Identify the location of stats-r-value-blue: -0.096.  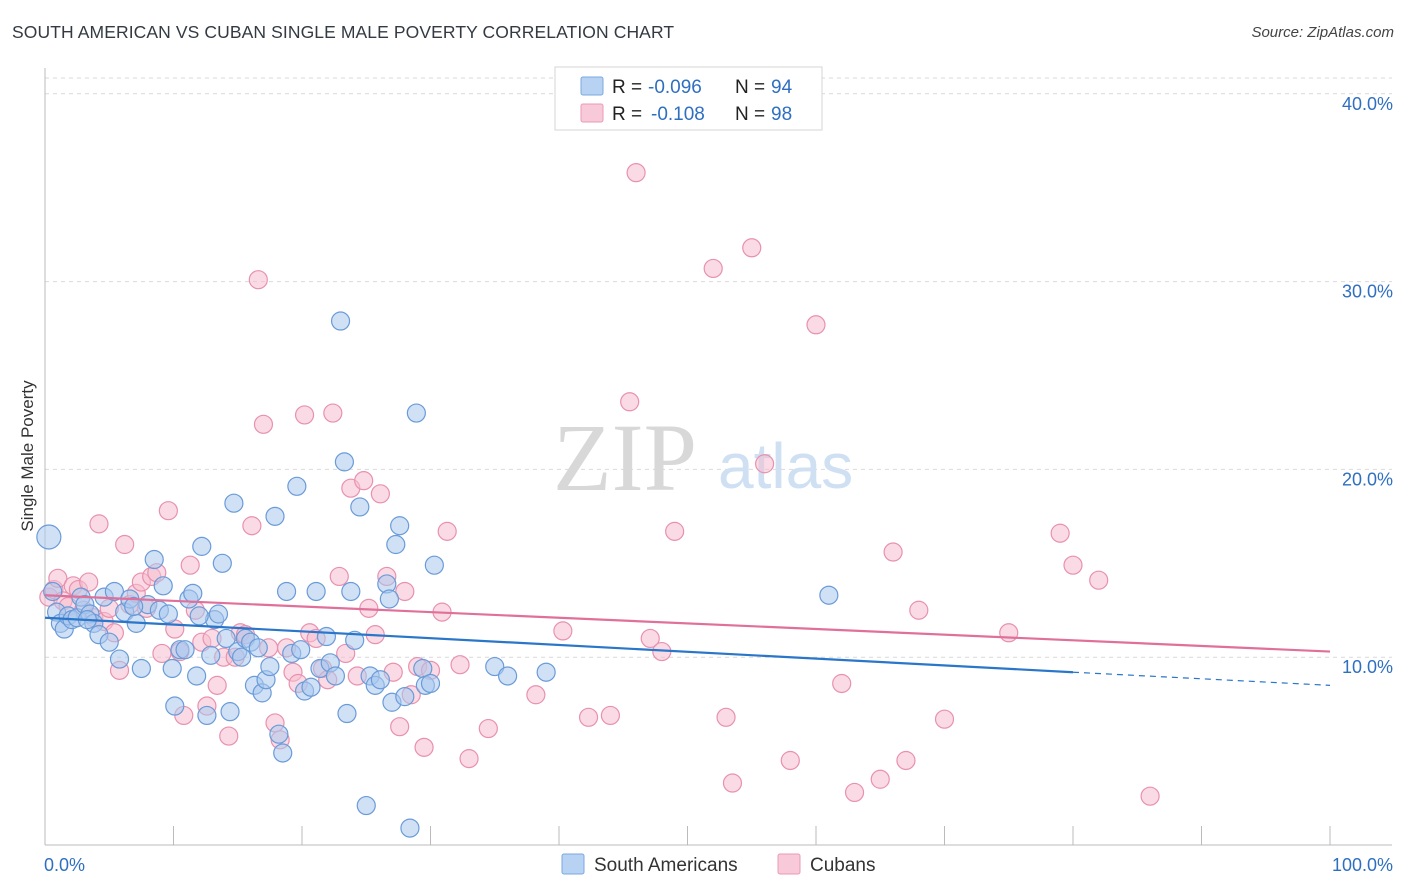
(675, 87).